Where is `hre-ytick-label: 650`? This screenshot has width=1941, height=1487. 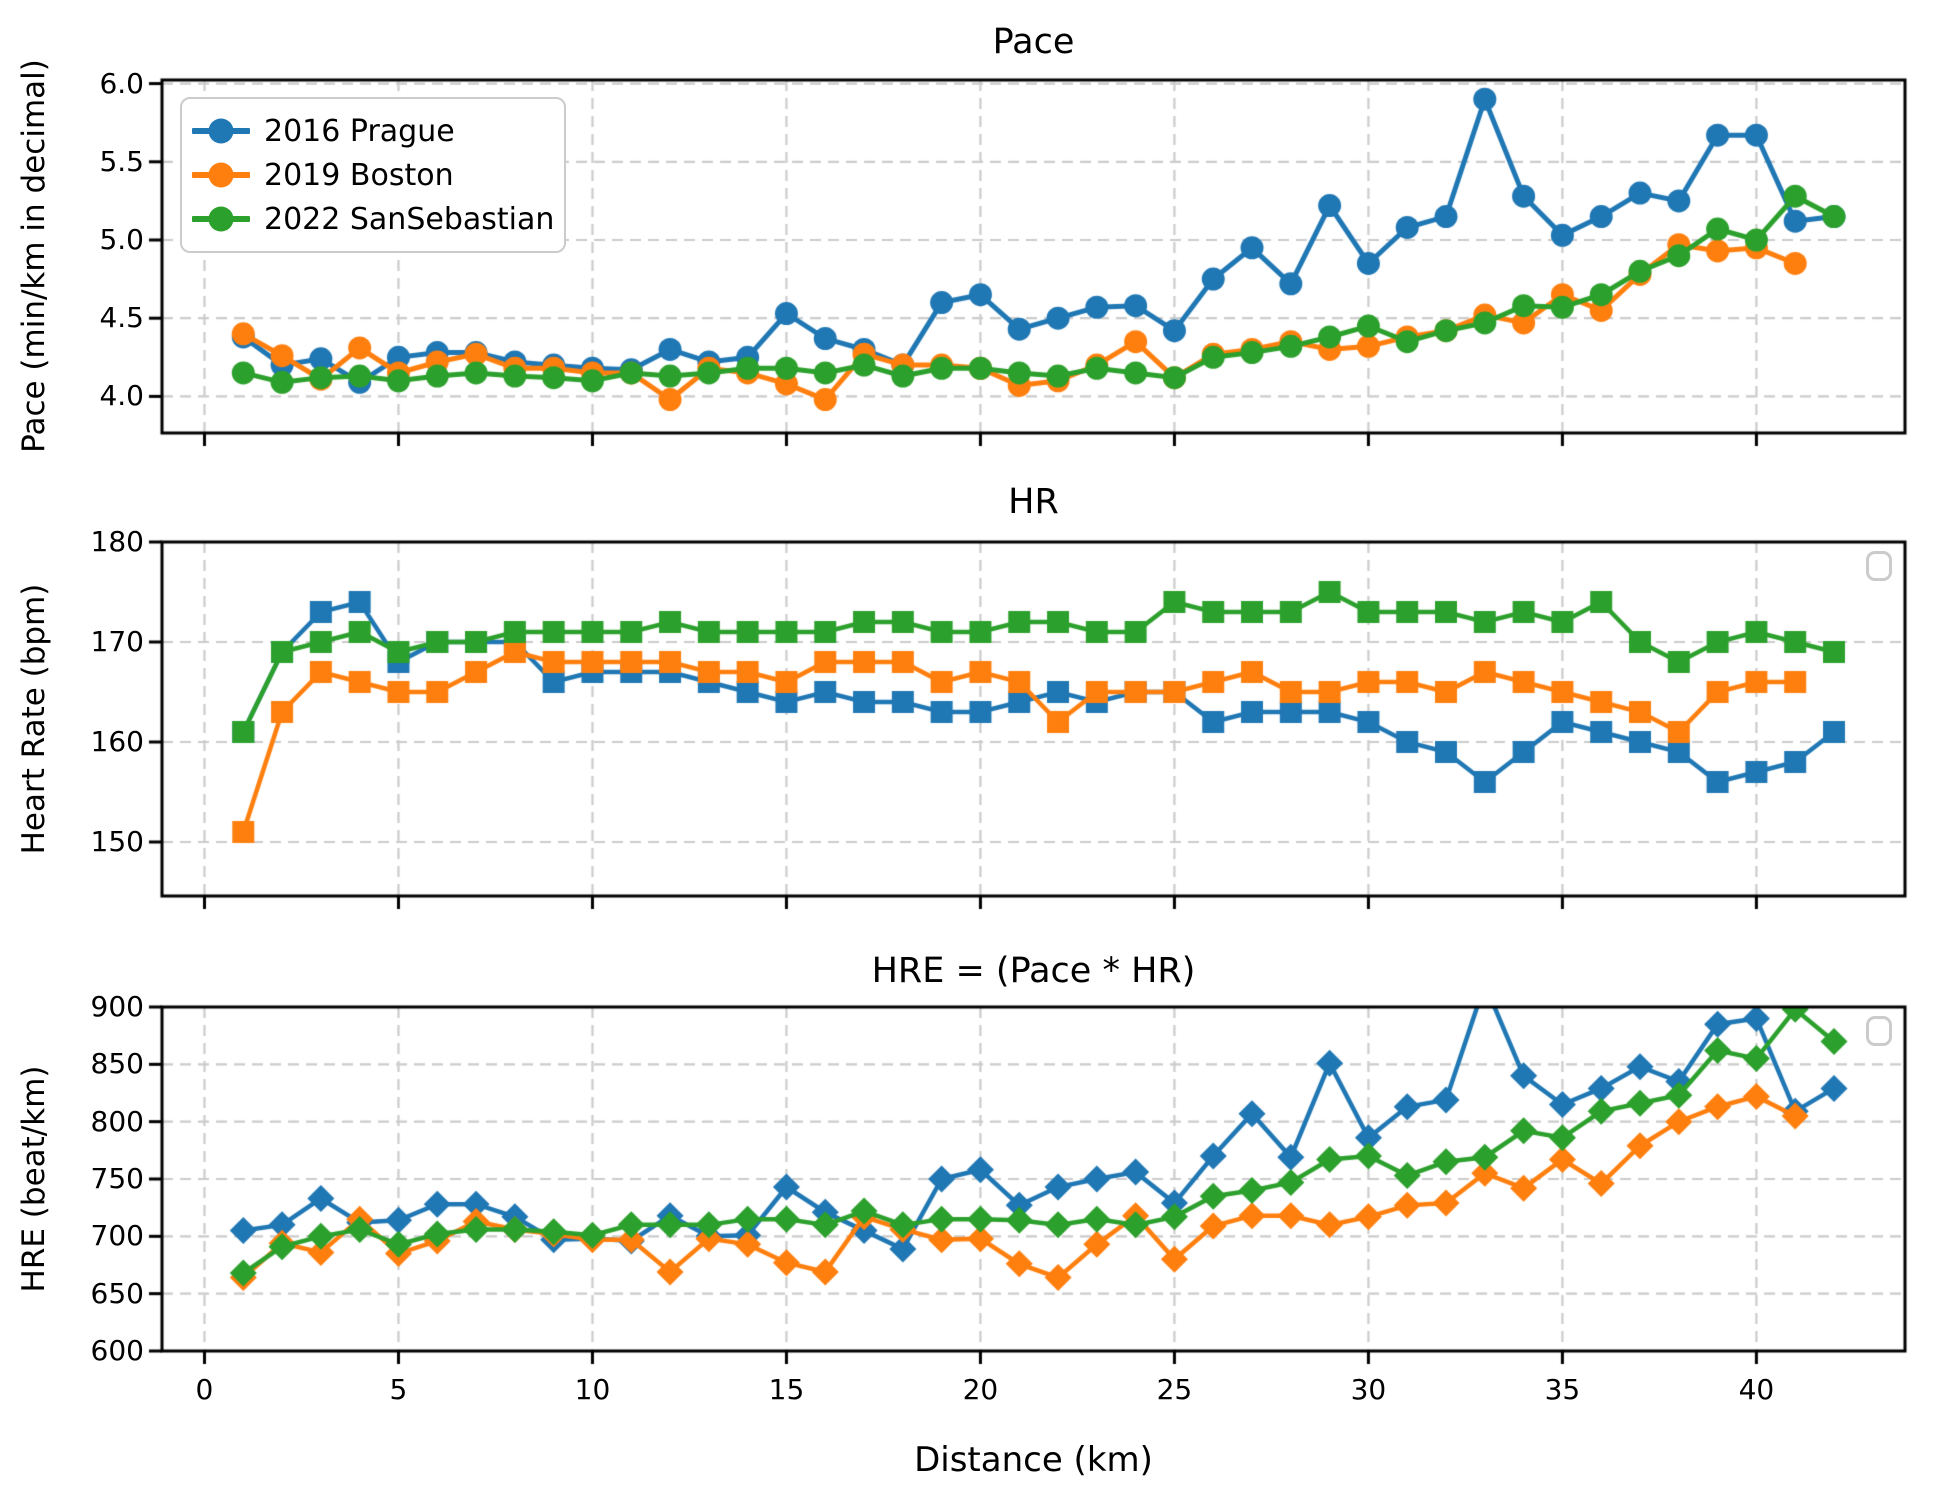
hre-ytick-label: 650 is located at coordinates (117, 1293).